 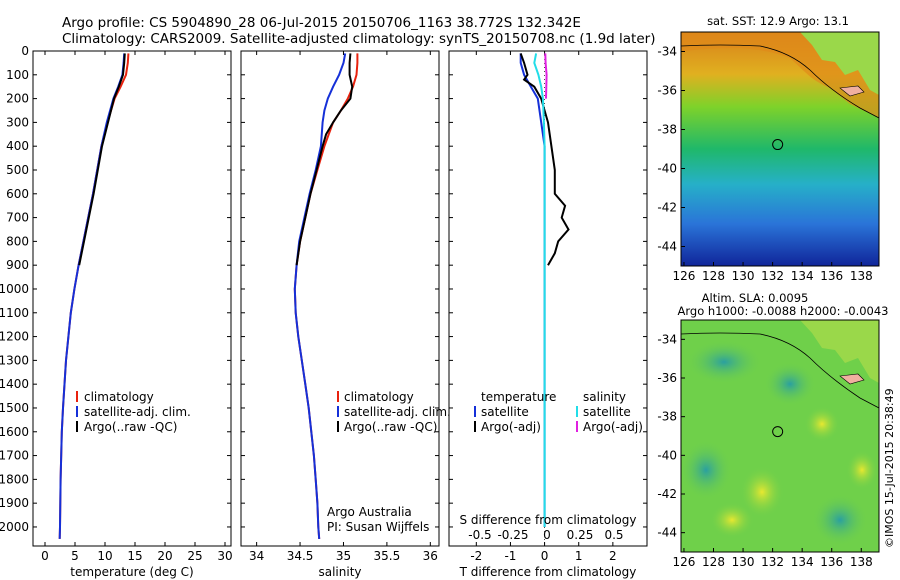 What do you see at coordinates (256, 556) in the screenshot?
I see `x-tick-label: 34` at bounding box center [256, 556].